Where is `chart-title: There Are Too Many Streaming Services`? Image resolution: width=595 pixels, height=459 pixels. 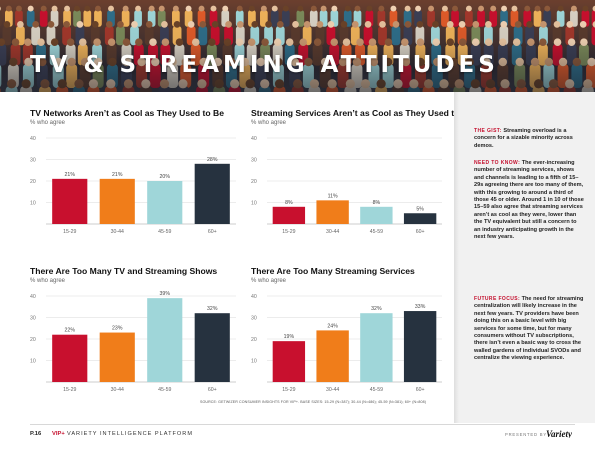
chart-title: There Are Too Many Streaming Services is located at coordinates (333, 271).